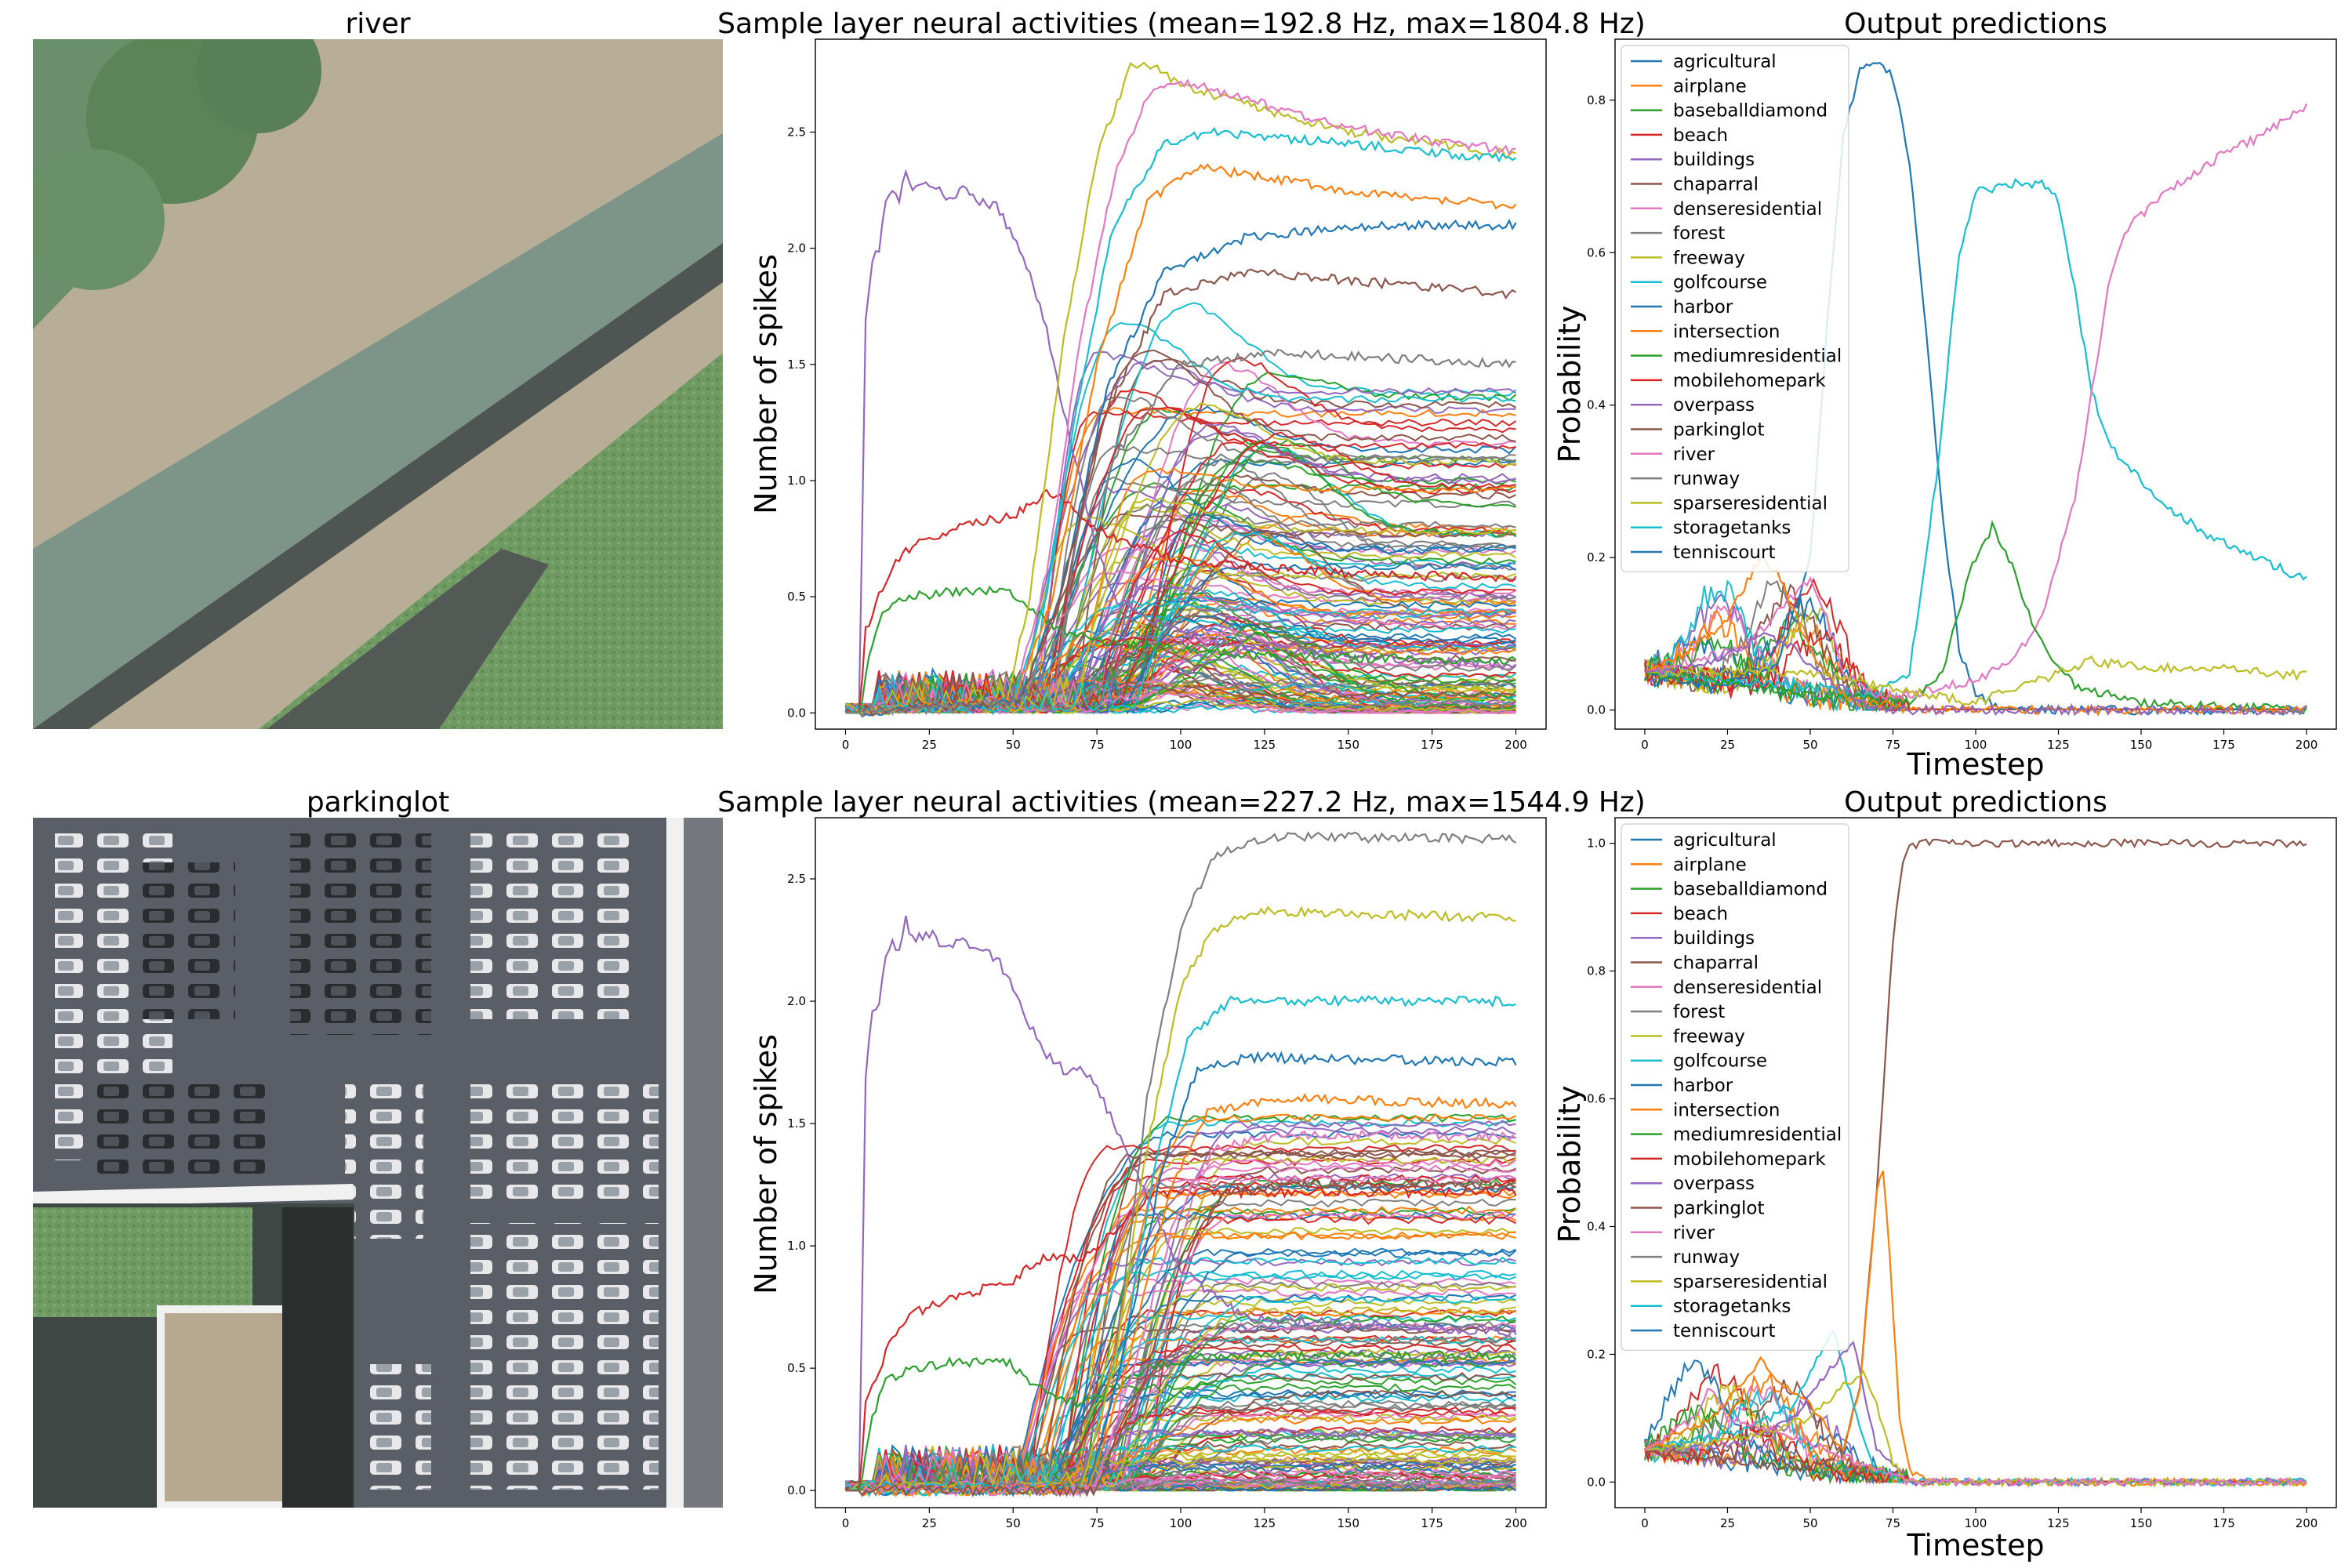 This screenshot has height=1568, width=2352. I want to click on legend-label: baseballdiamond, so click(1750, 890).